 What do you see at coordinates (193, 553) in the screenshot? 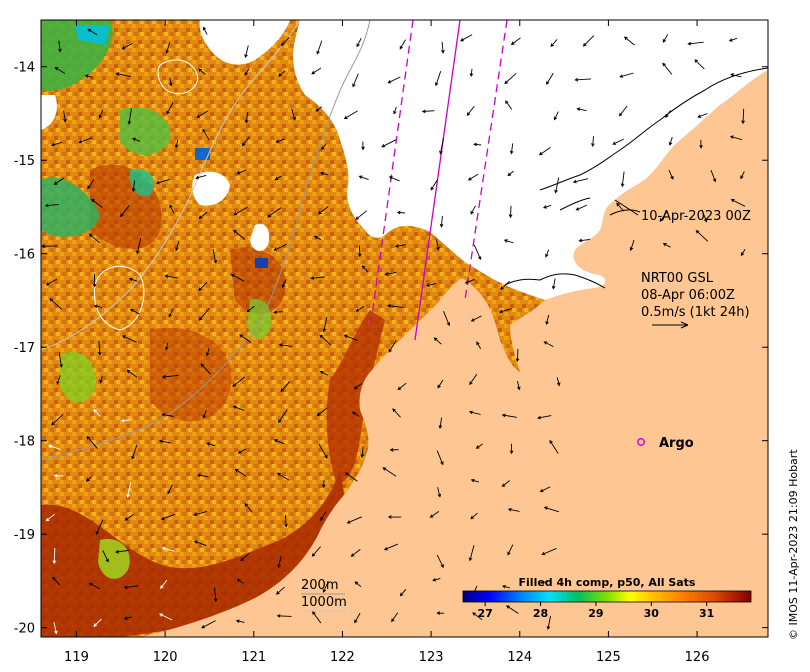
I see `sst-warm-patch` at bounding box center [193, 553].